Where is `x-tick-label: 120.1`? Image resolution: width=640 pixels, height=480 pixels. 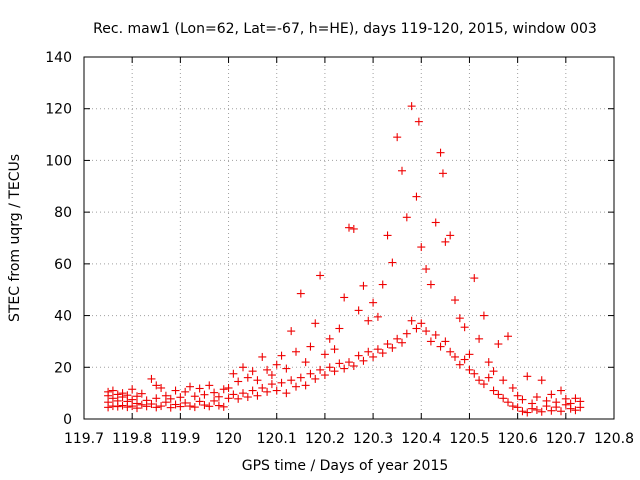
x-tick-label: 120.1 is located at coordinates (277, 439).